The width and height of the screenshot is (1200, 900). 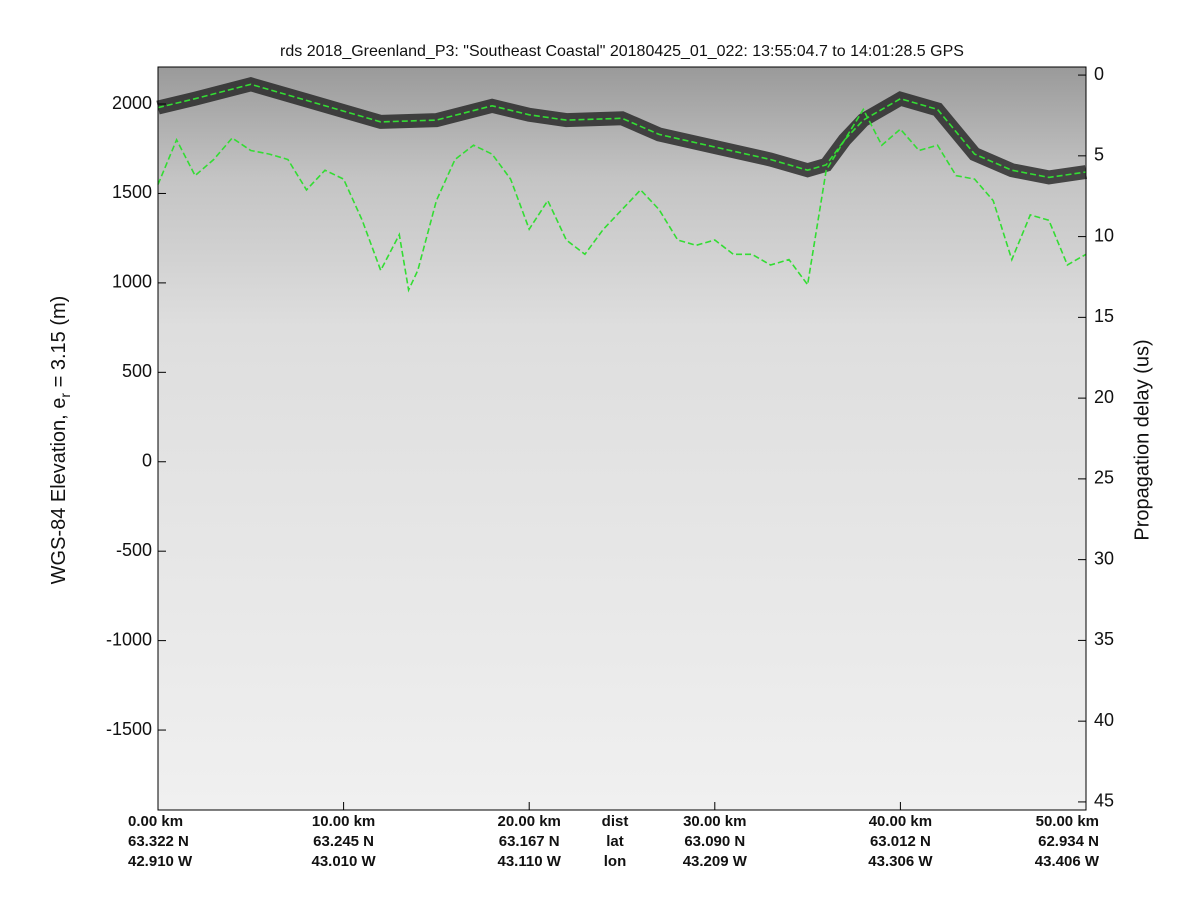 What do you see at coordinates (1104, 478) in the screenshot?
I see `y2-tick-label: 25` at bounding box center [1104, 478].